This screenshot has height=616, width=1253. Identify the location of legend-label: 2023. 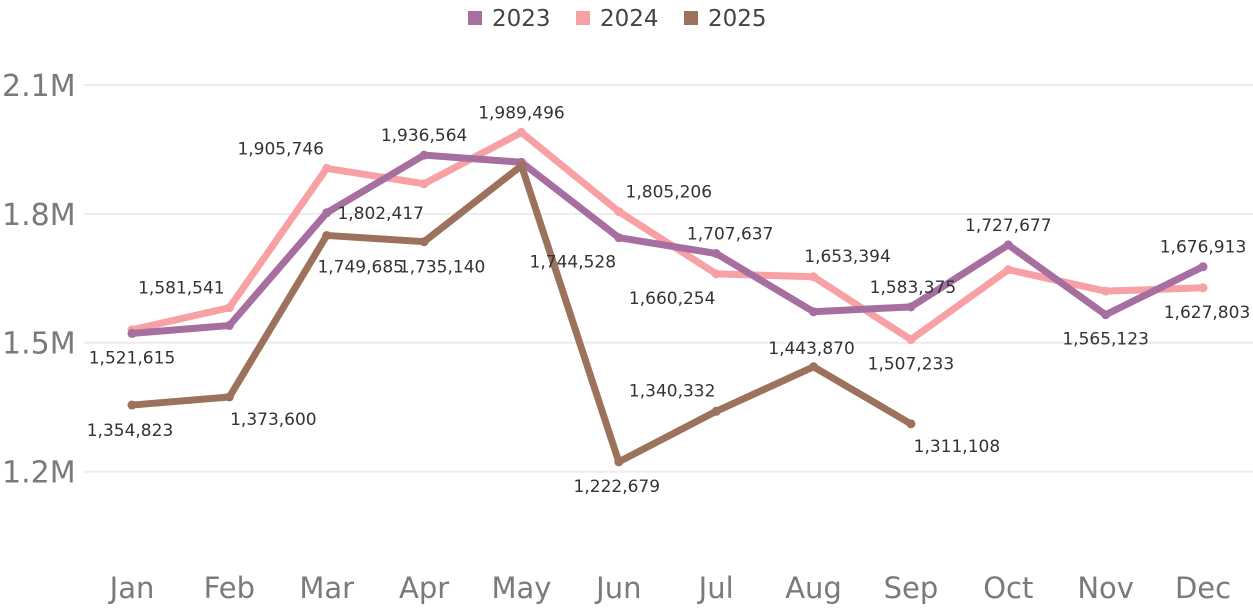
(521, 19).